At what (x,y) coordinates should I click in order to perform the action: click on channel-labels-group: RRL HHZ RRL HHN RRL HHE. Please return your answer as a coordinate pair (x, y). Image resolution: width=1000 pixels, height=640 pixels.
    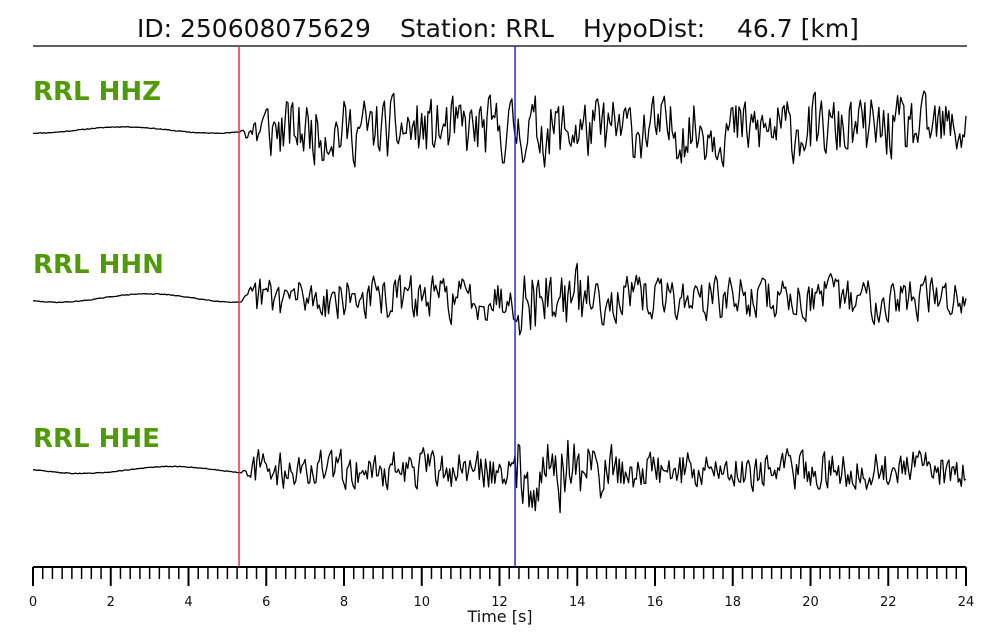
    Looking at the image, I should click on (98, 265).